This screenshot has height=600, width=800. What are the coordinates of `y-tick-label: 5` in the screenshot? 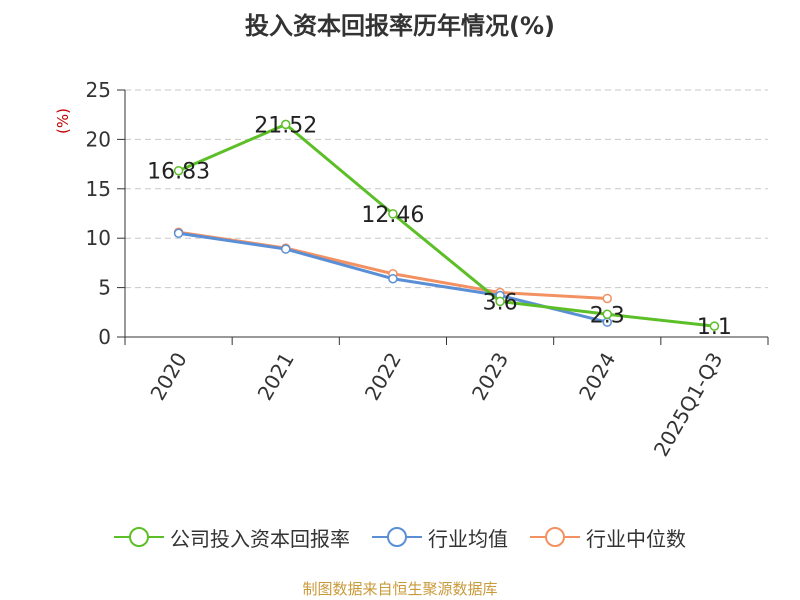 It's located at (104, 288).